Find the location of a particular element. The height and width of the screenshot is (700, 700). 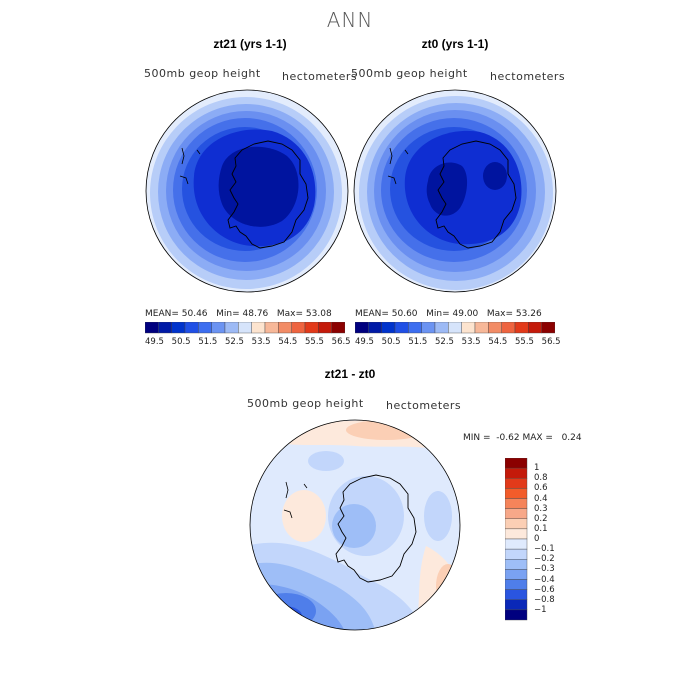

panel-1-max-label: Max= is located at coordinates (290, 314).